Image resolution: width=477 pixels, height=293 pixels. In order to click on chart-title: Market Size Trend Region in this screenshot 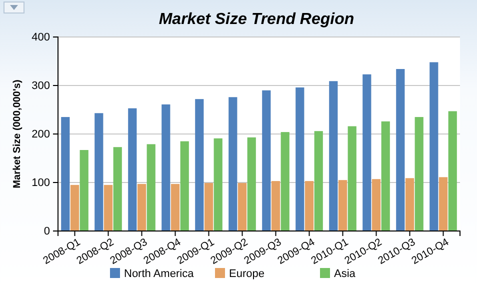, I will do `click(256, 19)`.